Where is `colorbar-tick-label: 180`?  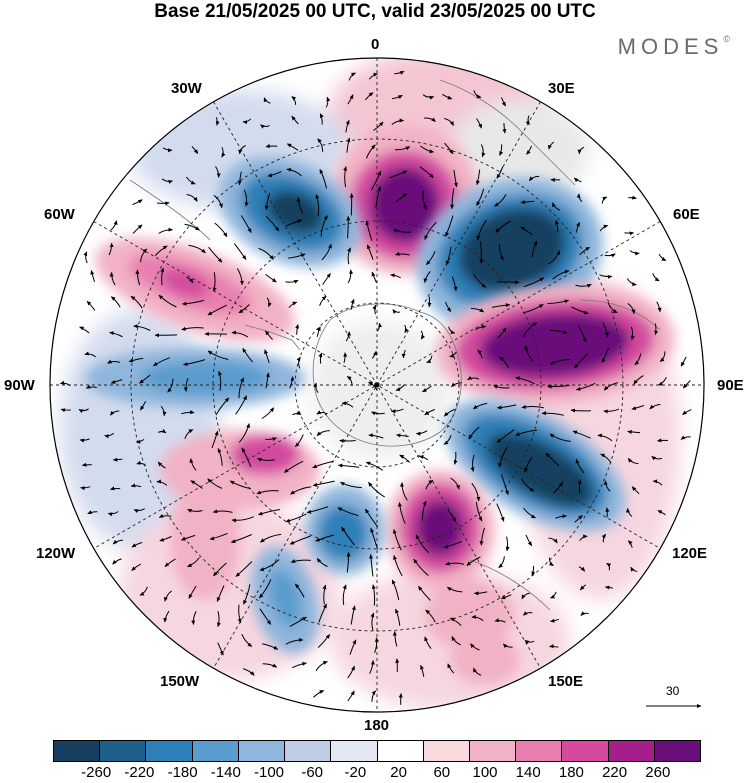 colorbar-tick-label: 180 is located at coordinates (571, 772).